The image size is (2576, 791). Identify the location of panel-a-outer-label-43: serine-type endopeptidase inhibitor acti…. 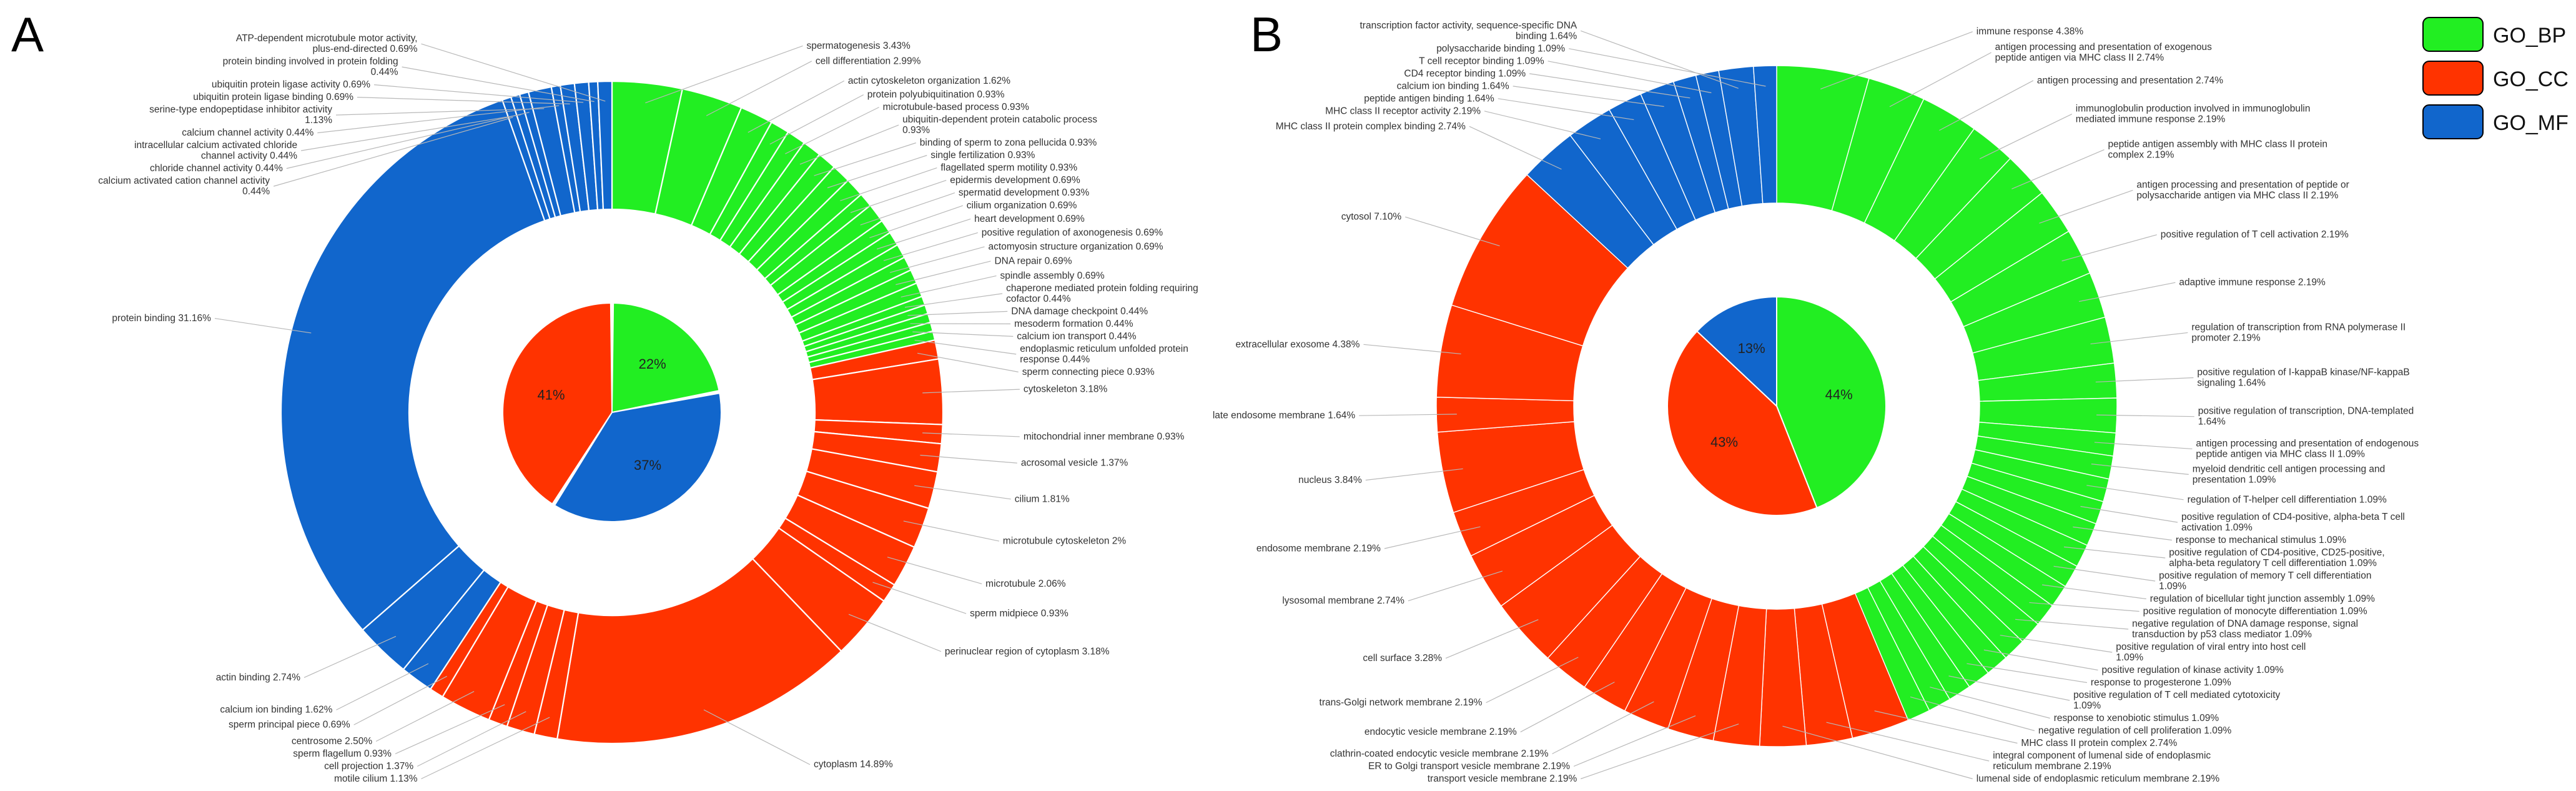
(241, 115).